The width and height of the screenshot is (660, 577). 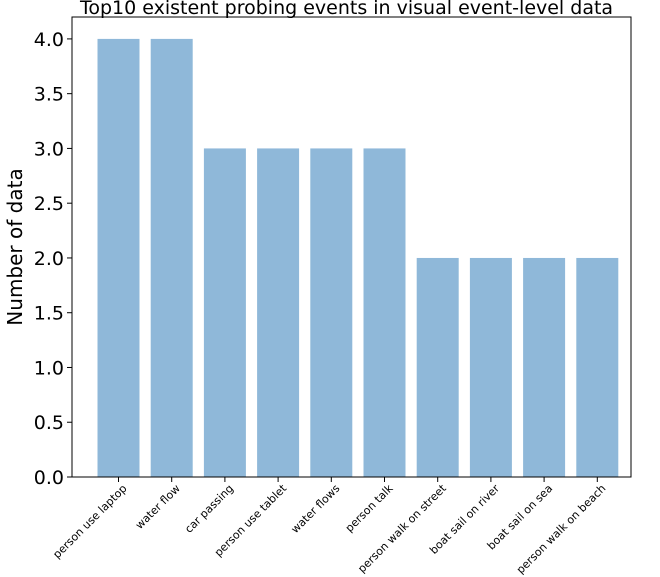 I want to click on x-tick-label: water flow, so click(x=158, y=507).